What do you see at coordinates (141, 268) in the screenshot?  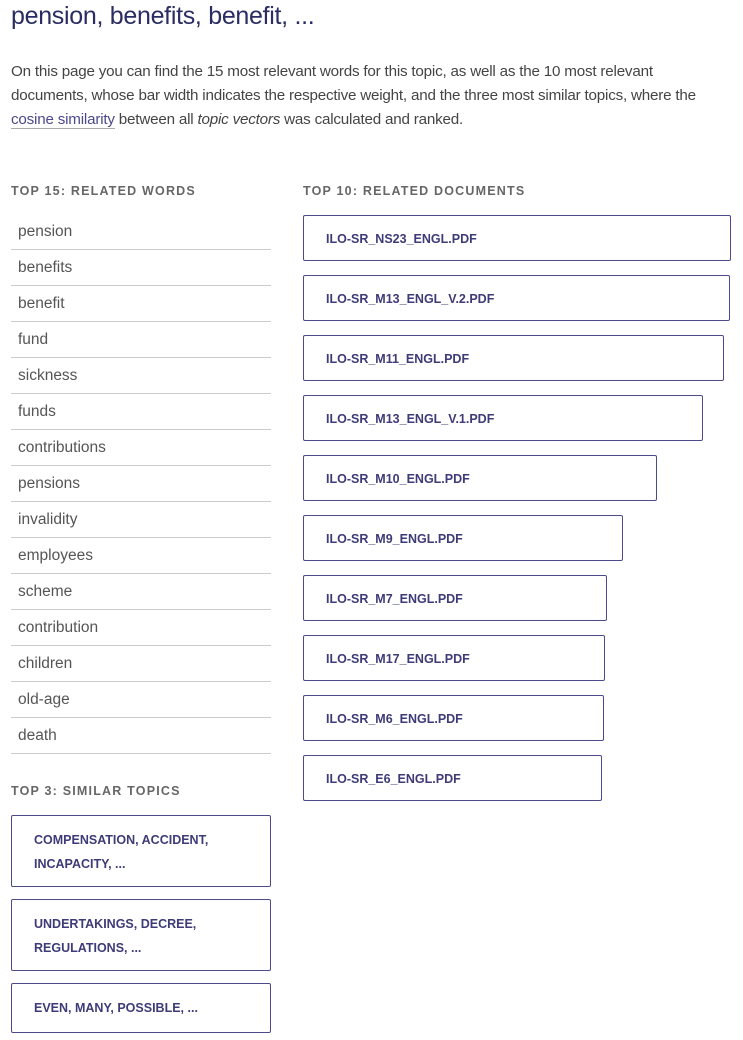 I see `word-item: benefits` at bounding box center [141, 268].